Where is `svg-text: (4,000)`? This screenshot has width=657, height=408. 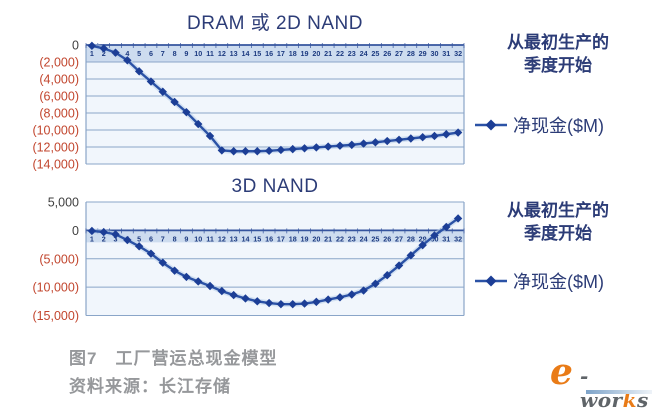
svg-text: (4,000) is located at coordinates (59, 80).